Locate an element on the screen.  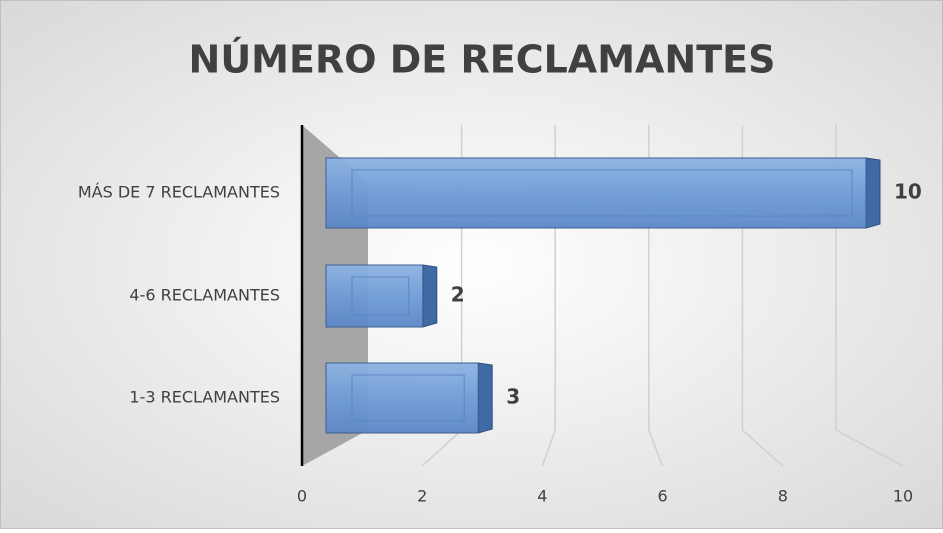
data-label: 3 is located at coordinates (513, 397).